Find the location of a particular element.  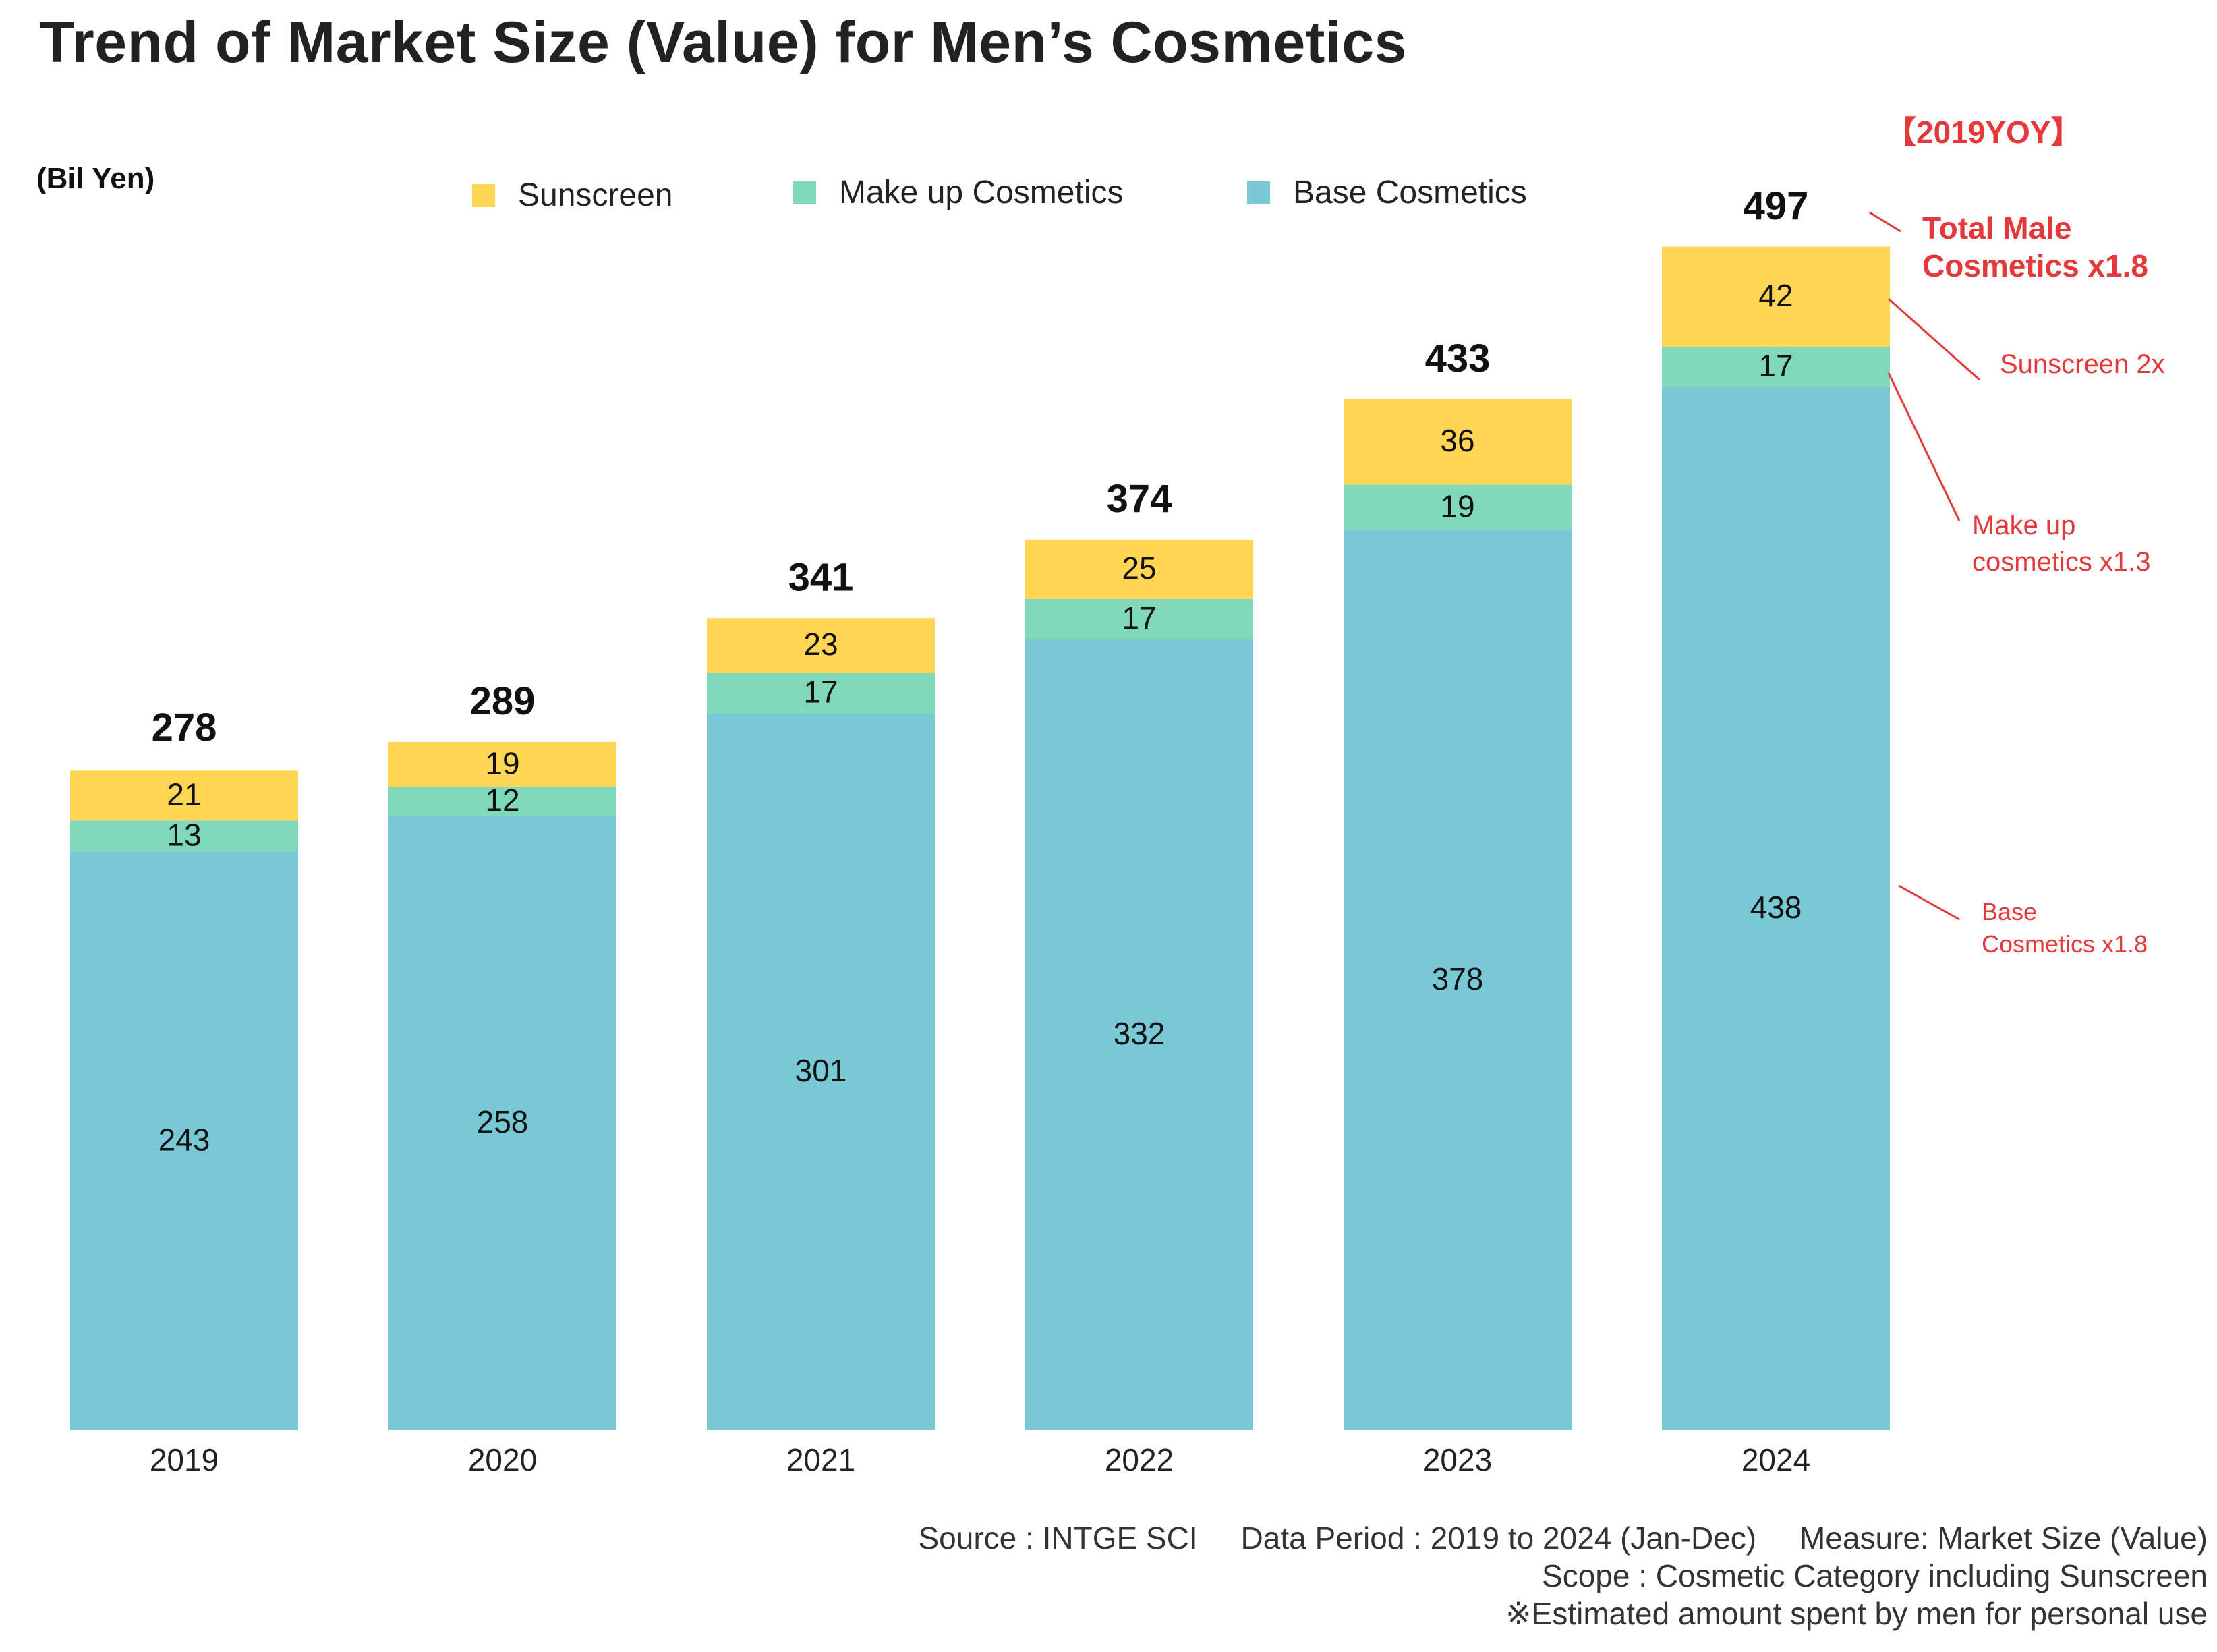

data-label-base-2019: 243 is located at coordinates (184, 1139).